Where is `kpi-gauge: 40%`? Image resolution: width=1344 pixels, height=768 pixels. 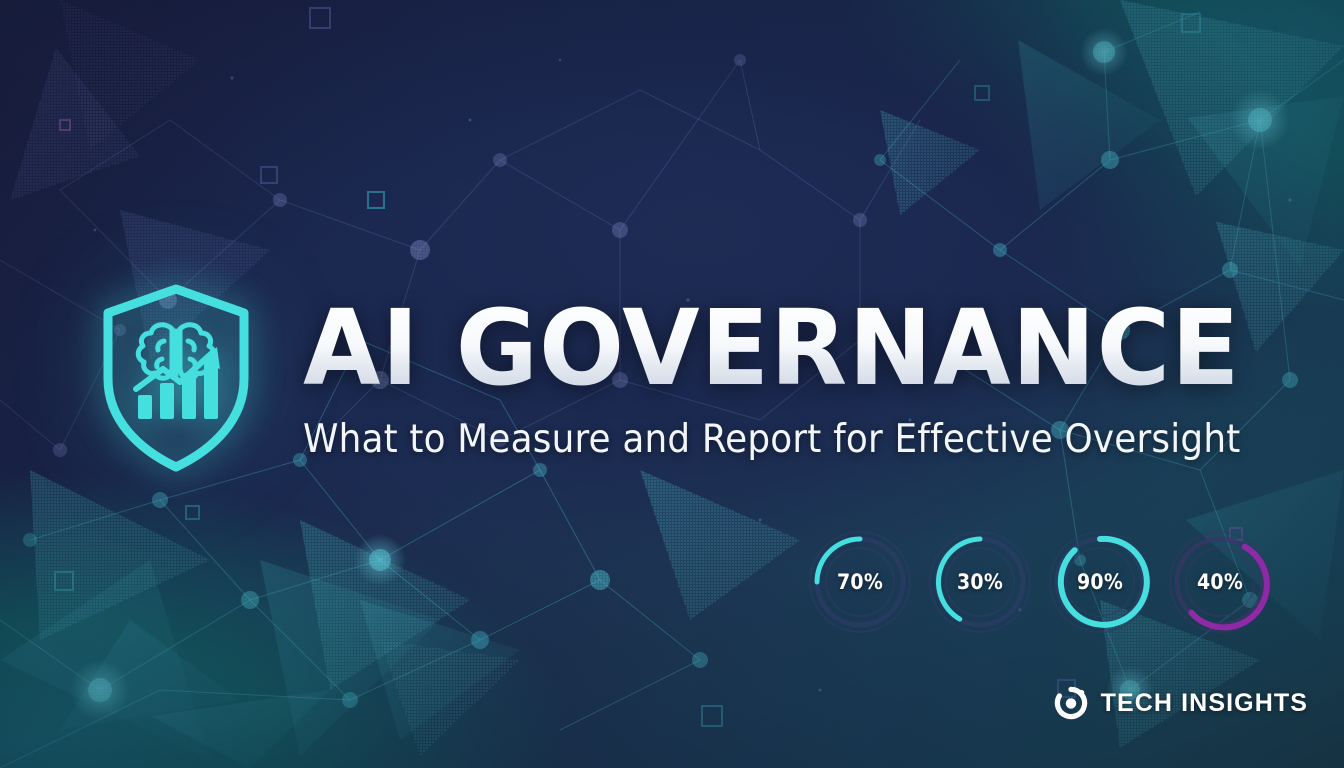
kpi-gauge: 40% is located at coordinates (1220, 582).